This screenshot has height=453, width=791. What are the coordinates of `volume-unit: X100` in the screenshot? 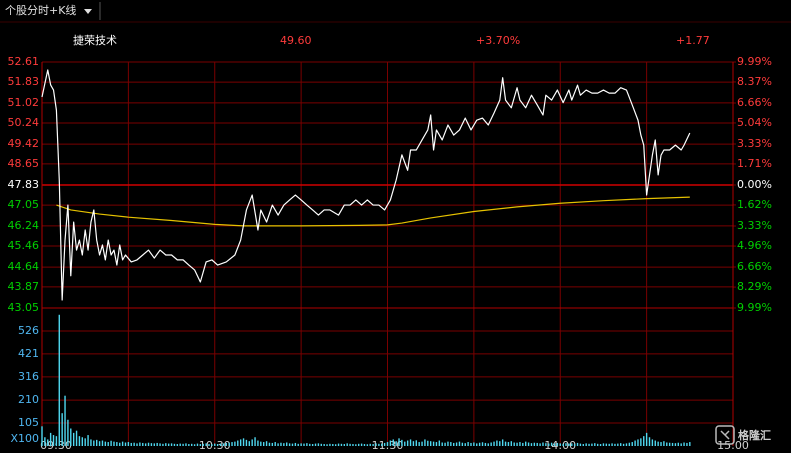 It's located at (24, 438).